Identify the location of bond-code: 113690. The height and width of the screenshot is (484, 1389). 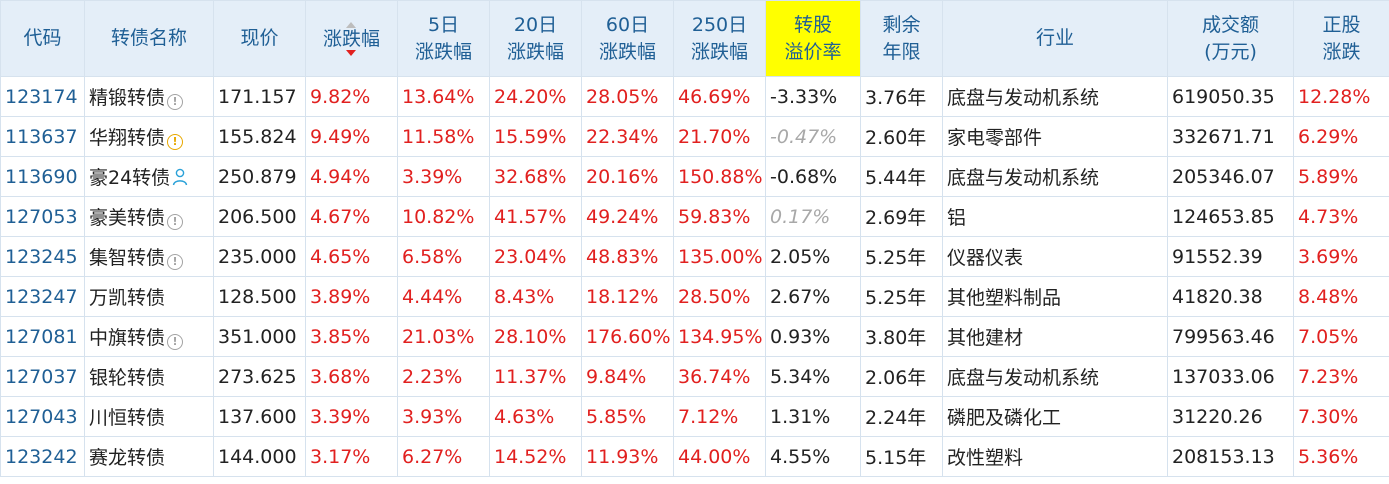
(42, 176).